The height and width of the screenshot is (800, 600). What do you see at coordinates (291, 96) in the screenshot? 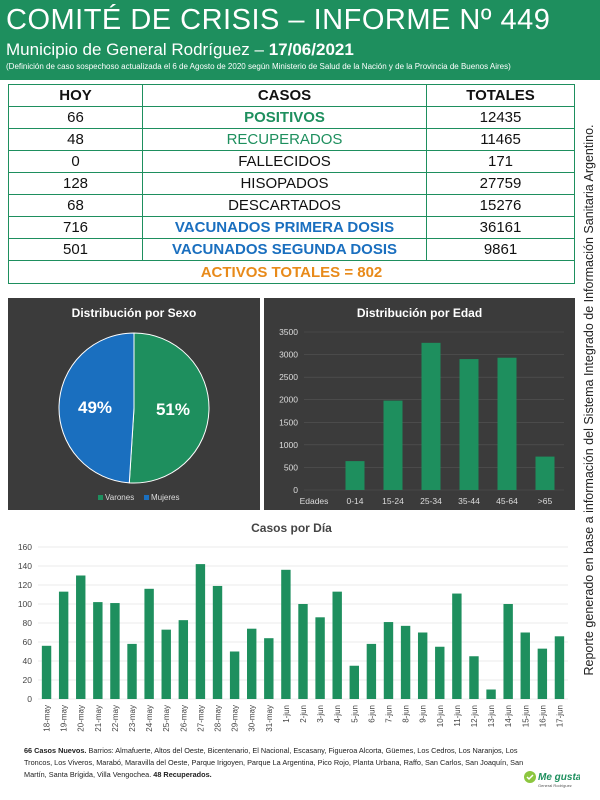
I see `table-header-row: HOY CASOS TOTALES` at bounding box center [291, 96].